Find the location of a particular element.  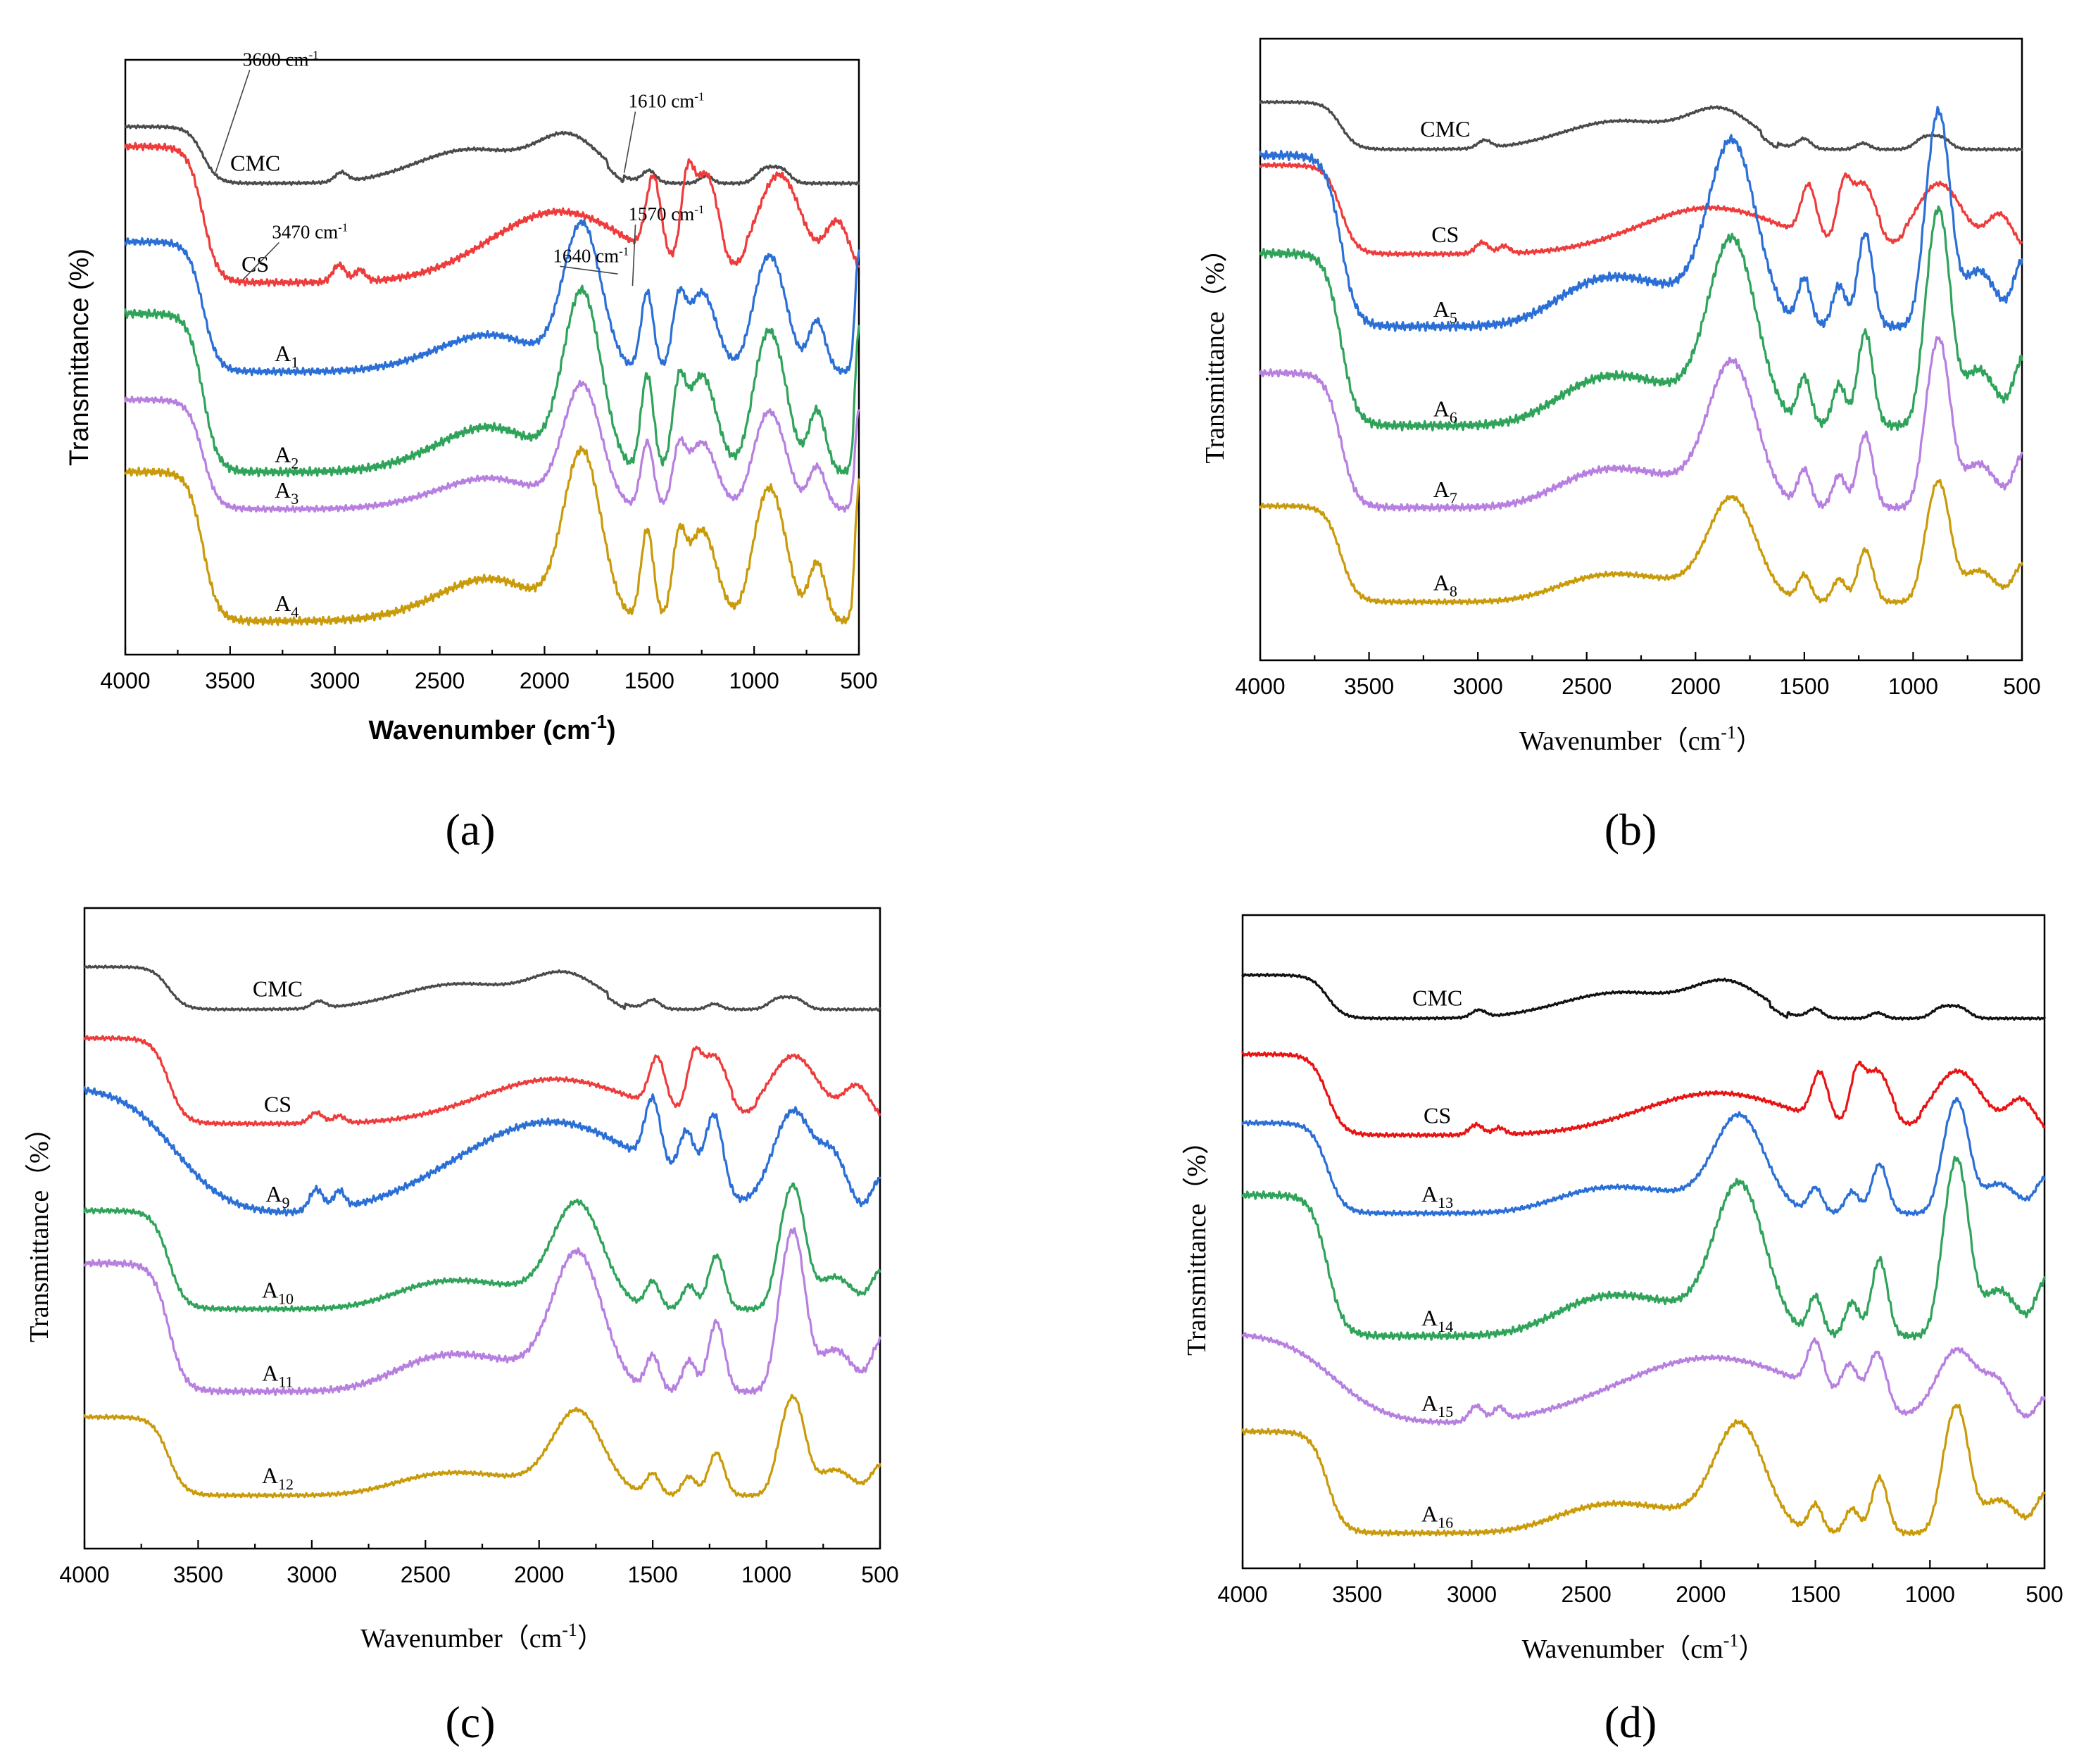

series-label-a14: A14 is located at coordinates (1437, 1320).